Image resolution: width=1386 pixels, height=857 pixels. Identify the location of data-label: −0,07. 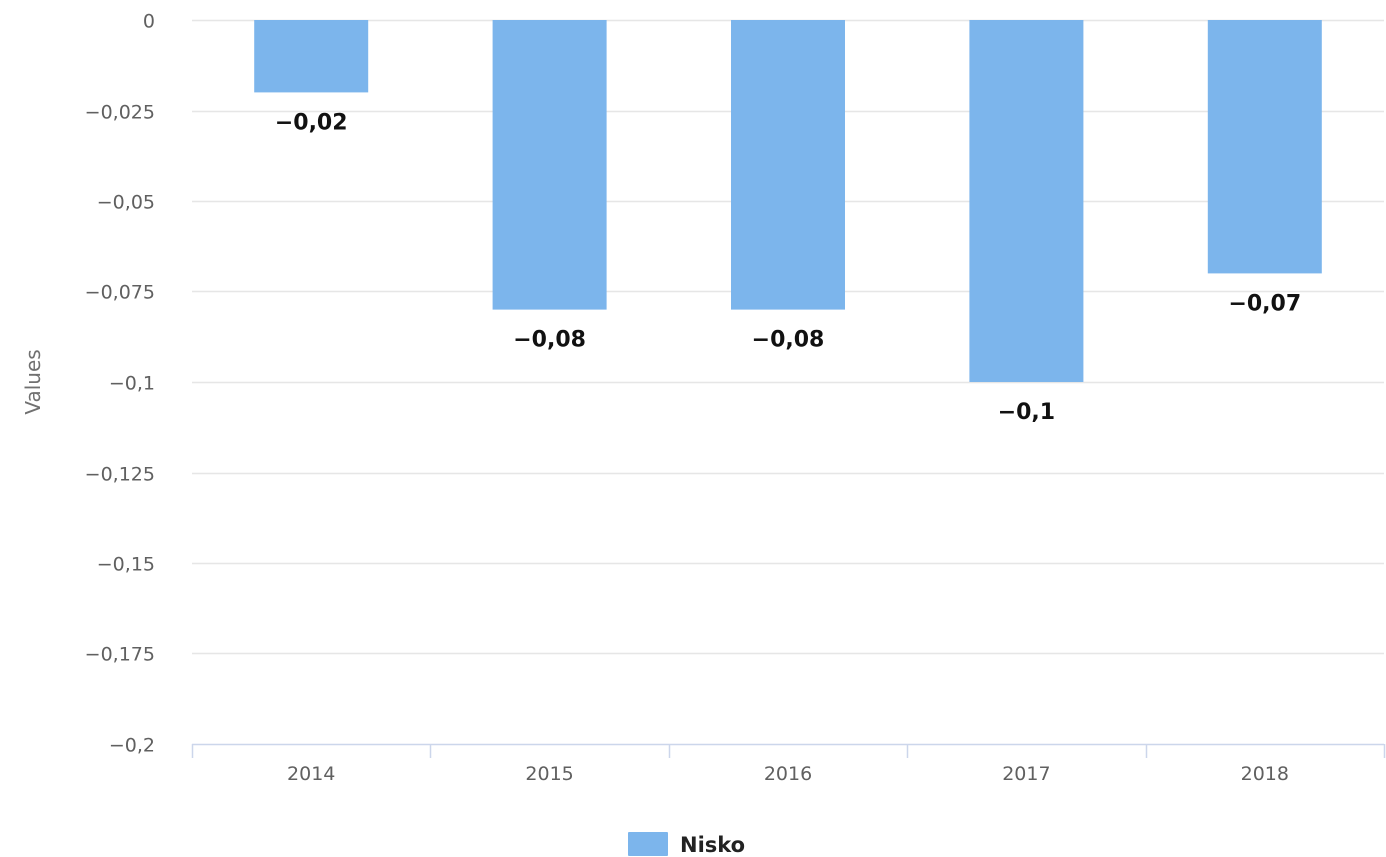
(1264, 303).